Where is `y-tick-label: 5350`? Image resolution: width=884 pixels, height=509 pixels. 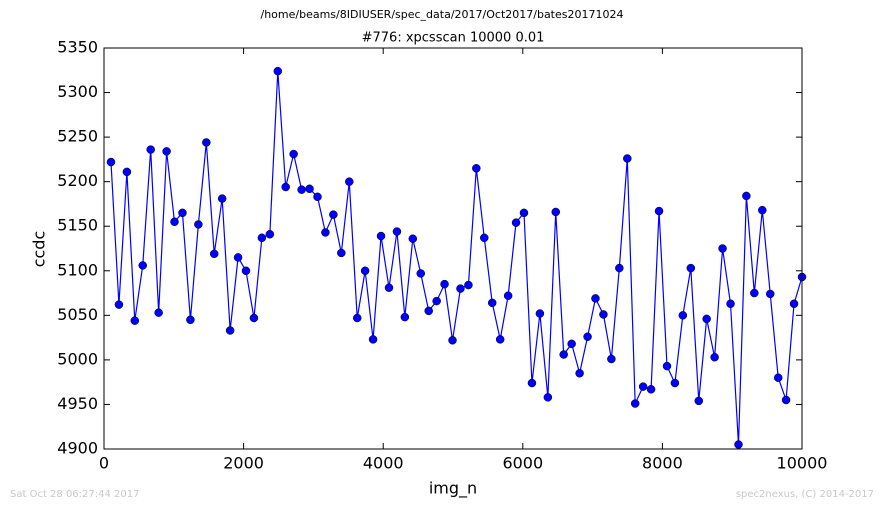 y-tick-label: 5350 is located at coordinates (77, 47).